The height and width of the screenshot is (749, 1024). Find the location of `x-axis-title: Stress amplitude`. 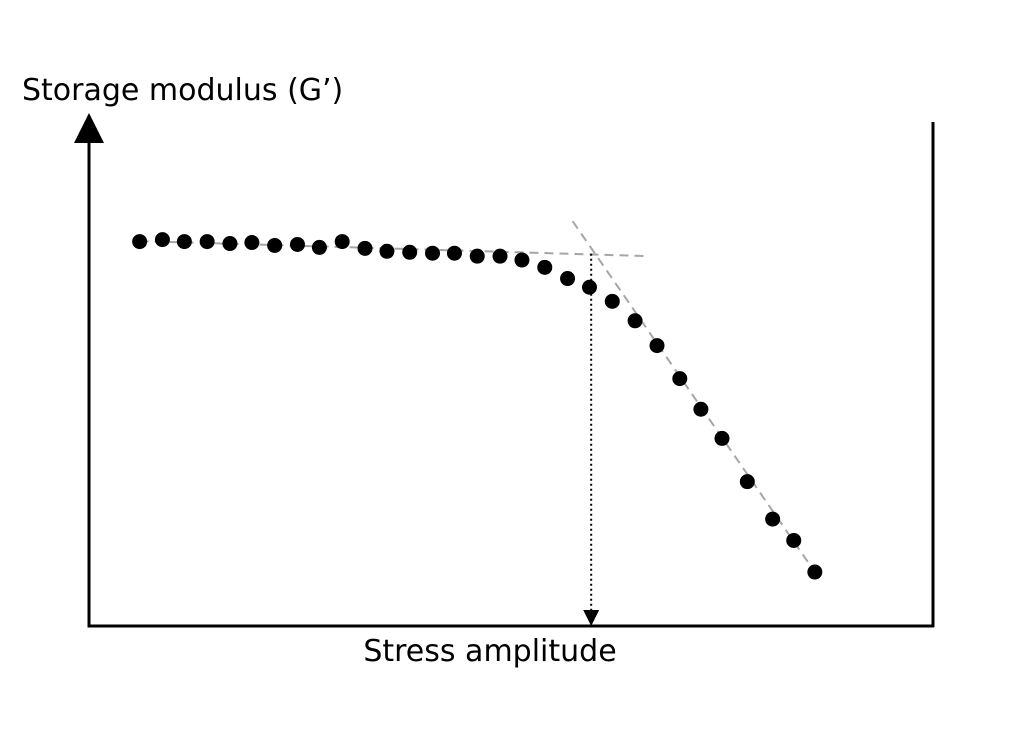

x-axis-title: Stress amplitude is located at coordinates (489, 651).